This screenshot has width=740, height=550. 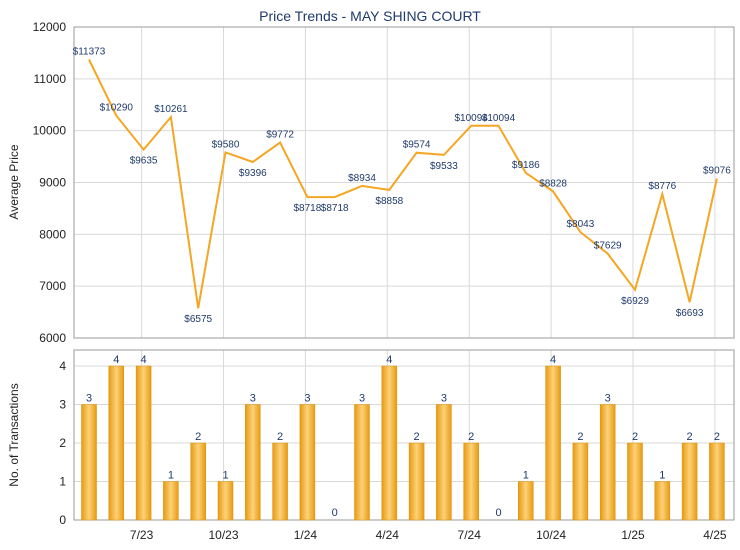 I want to click on price-data-label: $10261, so click(x=171, y=109).